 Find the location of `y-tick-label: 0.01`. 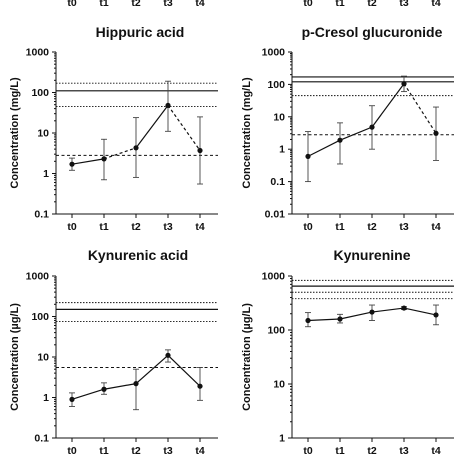

y-tick-label: 0.01 is located at coordinates (275, 215).